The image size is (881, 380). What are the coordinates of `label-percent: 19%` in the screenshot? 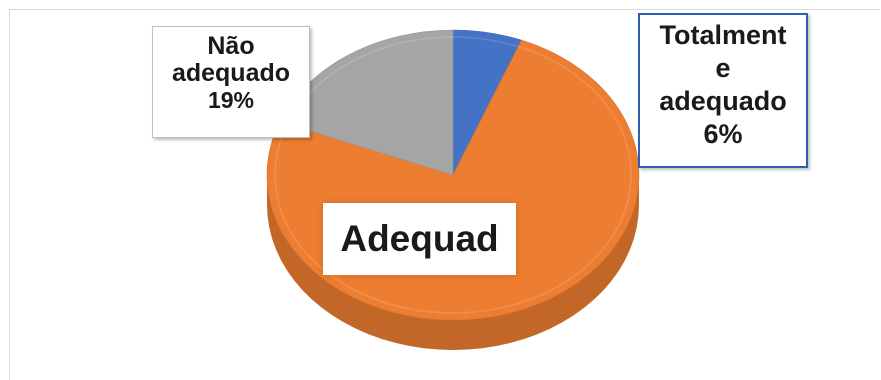 It's located at (231, 100).